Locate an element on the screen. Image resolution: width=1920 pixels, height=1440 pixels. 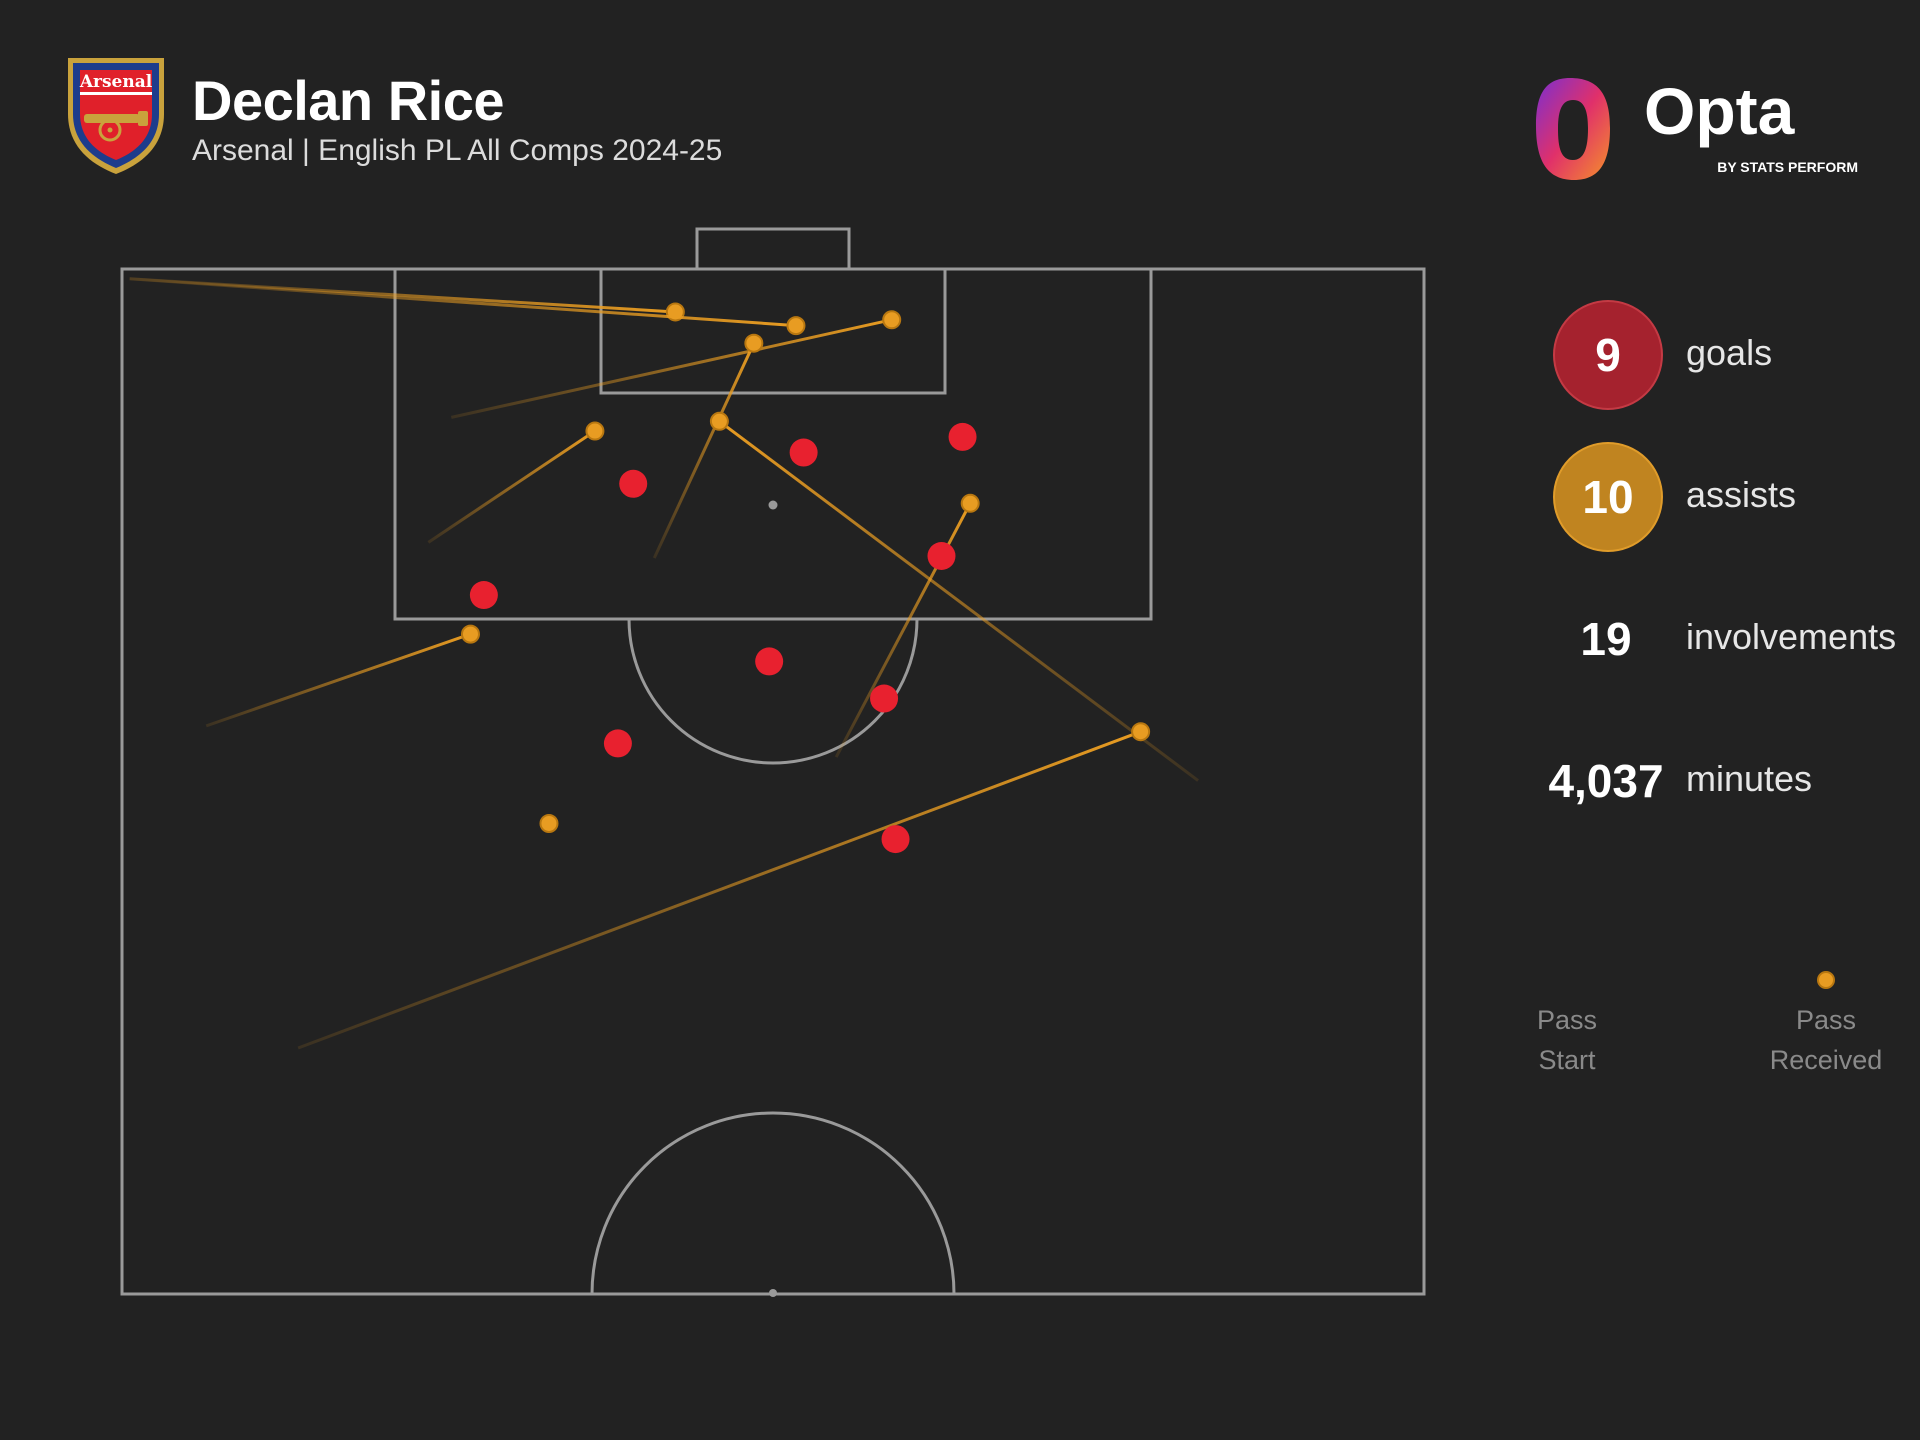
penalty-area is located at coordinates (773, 444).